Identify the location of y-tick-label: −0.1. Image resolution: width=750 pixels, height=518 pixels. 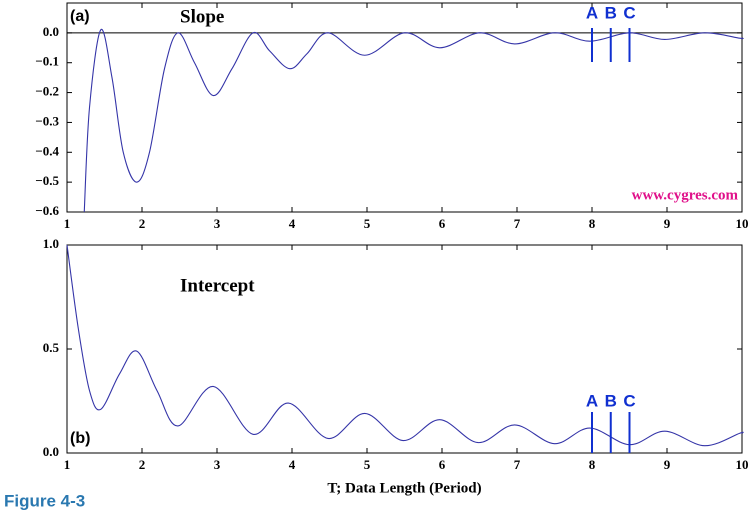
(47, 61).